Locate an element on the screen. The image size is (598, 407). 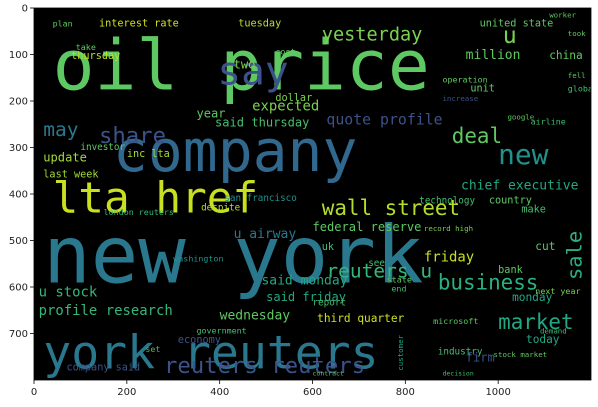
word-51: london reuters is located at coordinates (139, 212).